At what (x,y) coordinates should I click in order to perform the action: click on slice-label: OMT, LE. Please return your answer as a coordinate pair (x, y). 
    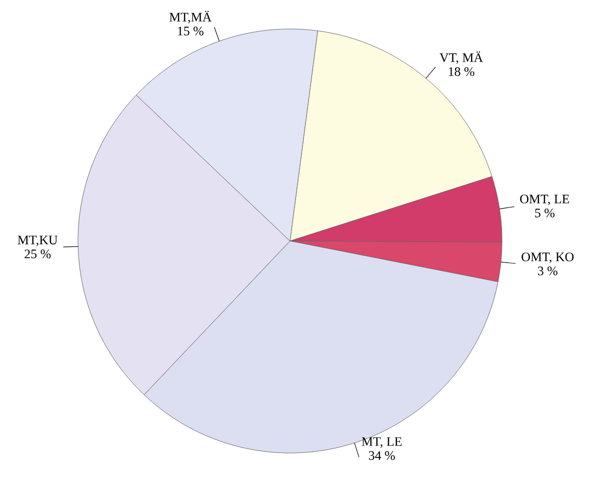
    Looking at the image, I should click on (545, 200).